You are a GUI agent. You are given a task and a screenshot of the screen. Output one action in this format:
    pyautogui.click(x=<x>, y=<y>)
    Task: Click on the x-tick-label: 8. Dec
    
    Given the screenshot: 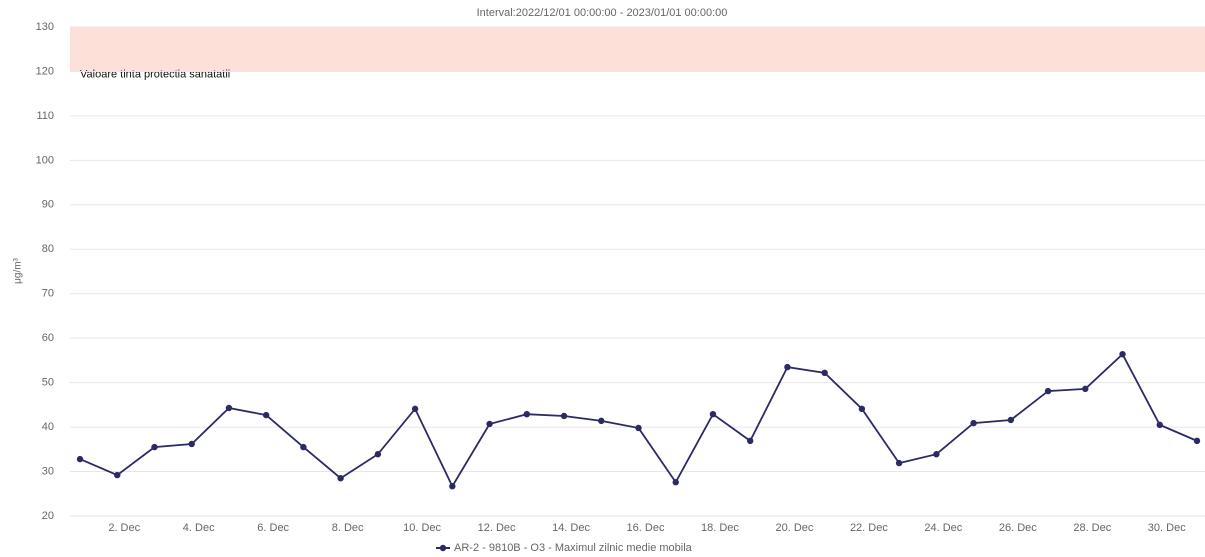 What is the action you would take?
    pyautogui.click(x=348, y=528)
    